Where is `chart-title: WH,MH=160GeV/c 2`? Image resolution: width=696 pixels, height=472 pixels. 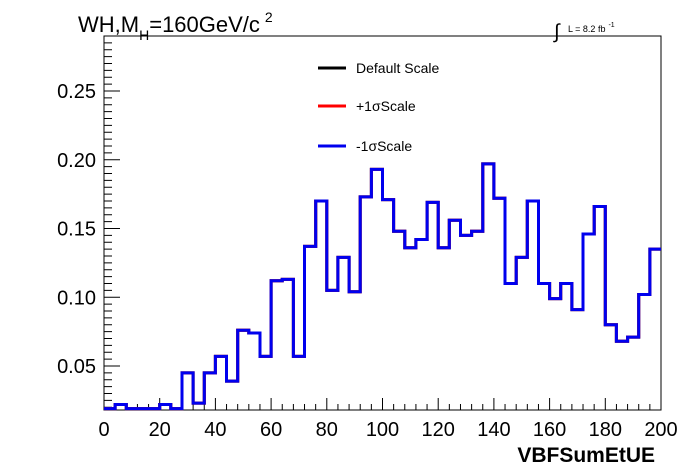
chart-title: WH,MH=160GeV/c 2 is located at coordinates (175, 26).